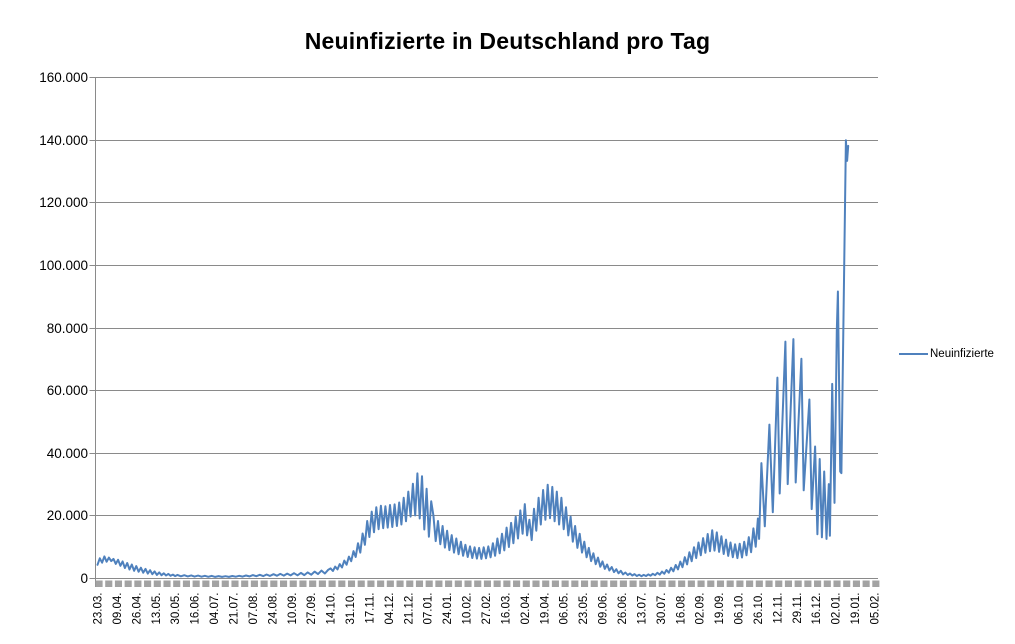 The width and height of the screenshot is (1015, 644). What do you see at coordinates (235, 609) in the screenshot?
I see `x-tick-label: 21.07.` at bounding box center [235, 609].